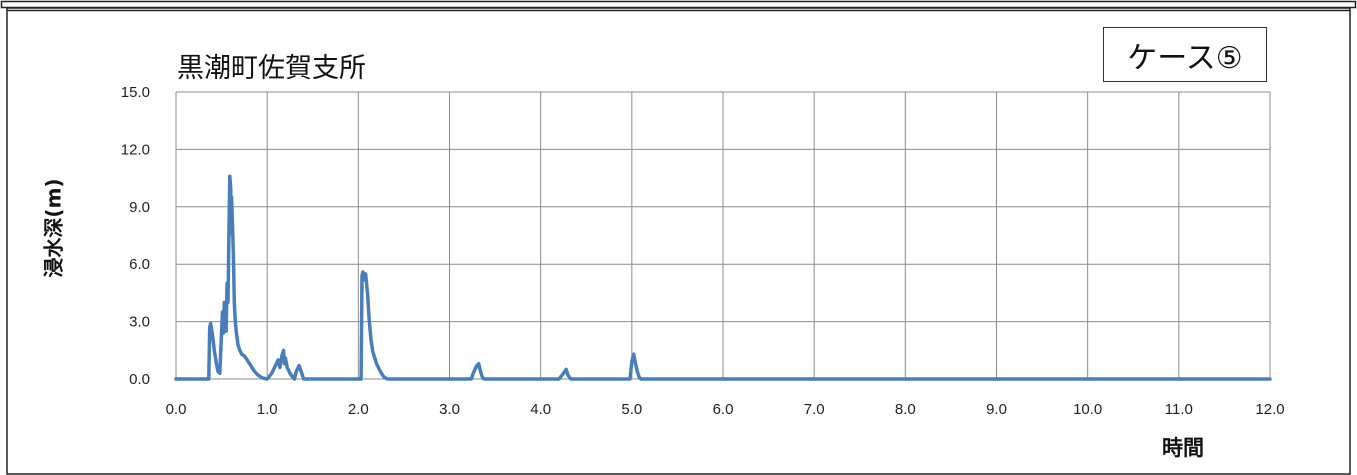 Image resolution: width=1357 pixels, height=475 pixels. I want to click on y-tick-label: 6.0, so click(139, 264).